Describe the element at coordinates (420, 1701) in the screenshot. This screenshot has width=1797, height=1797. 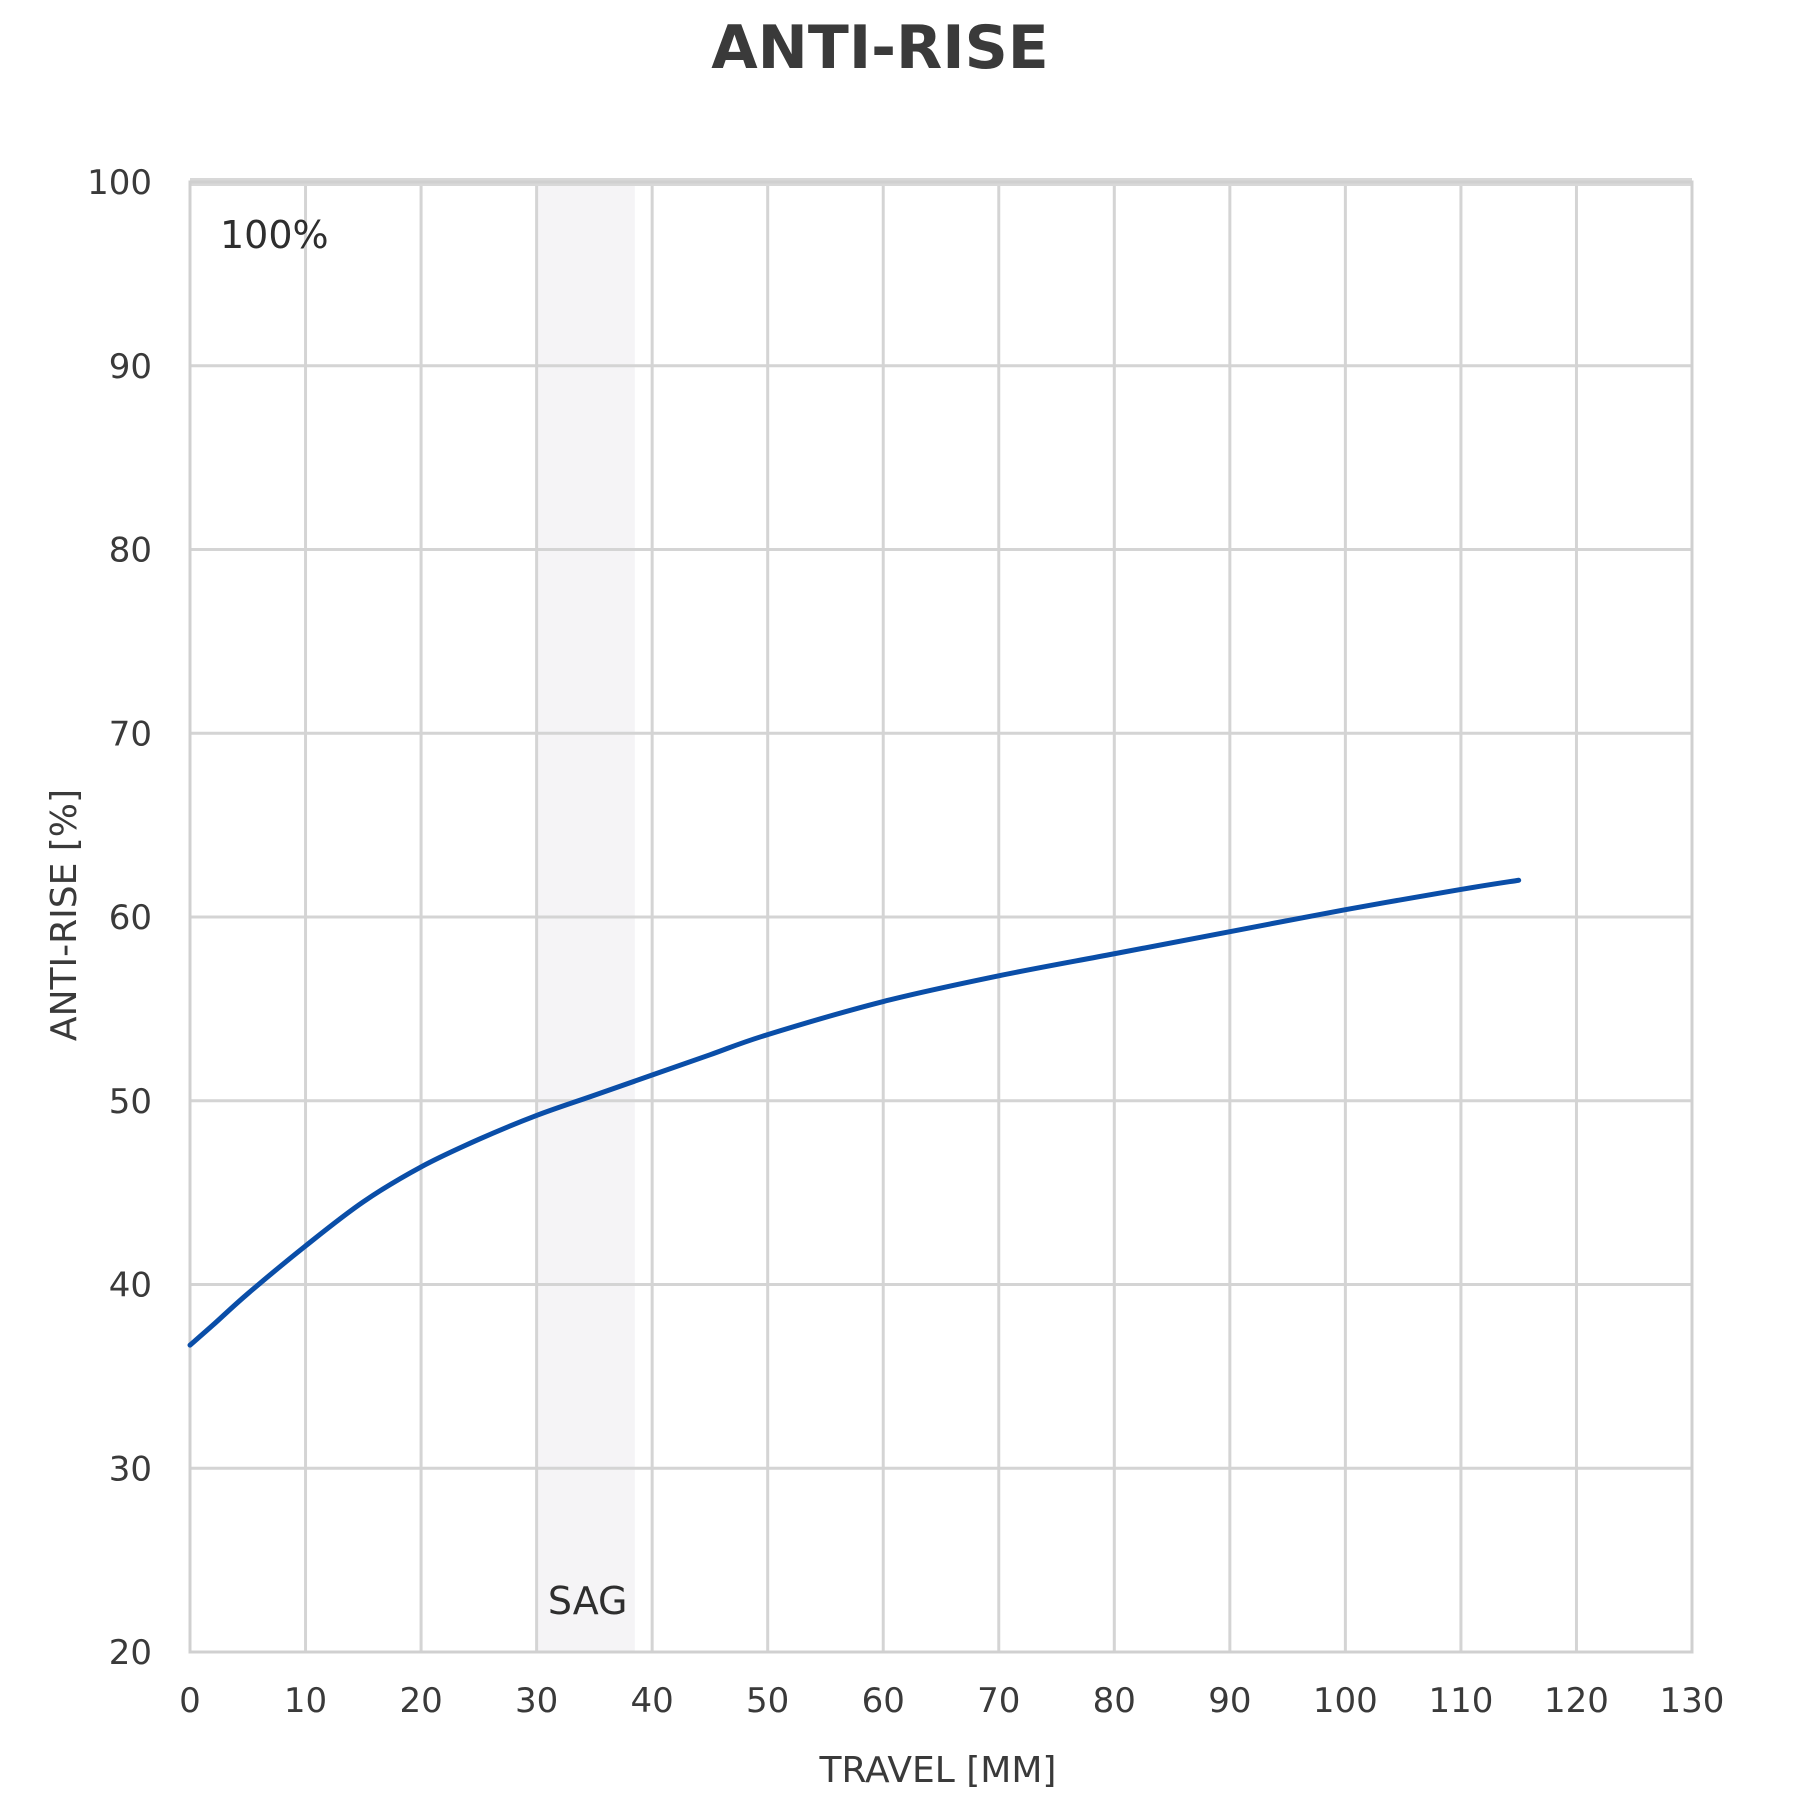
I see `x-tick-label: 20` at that location.